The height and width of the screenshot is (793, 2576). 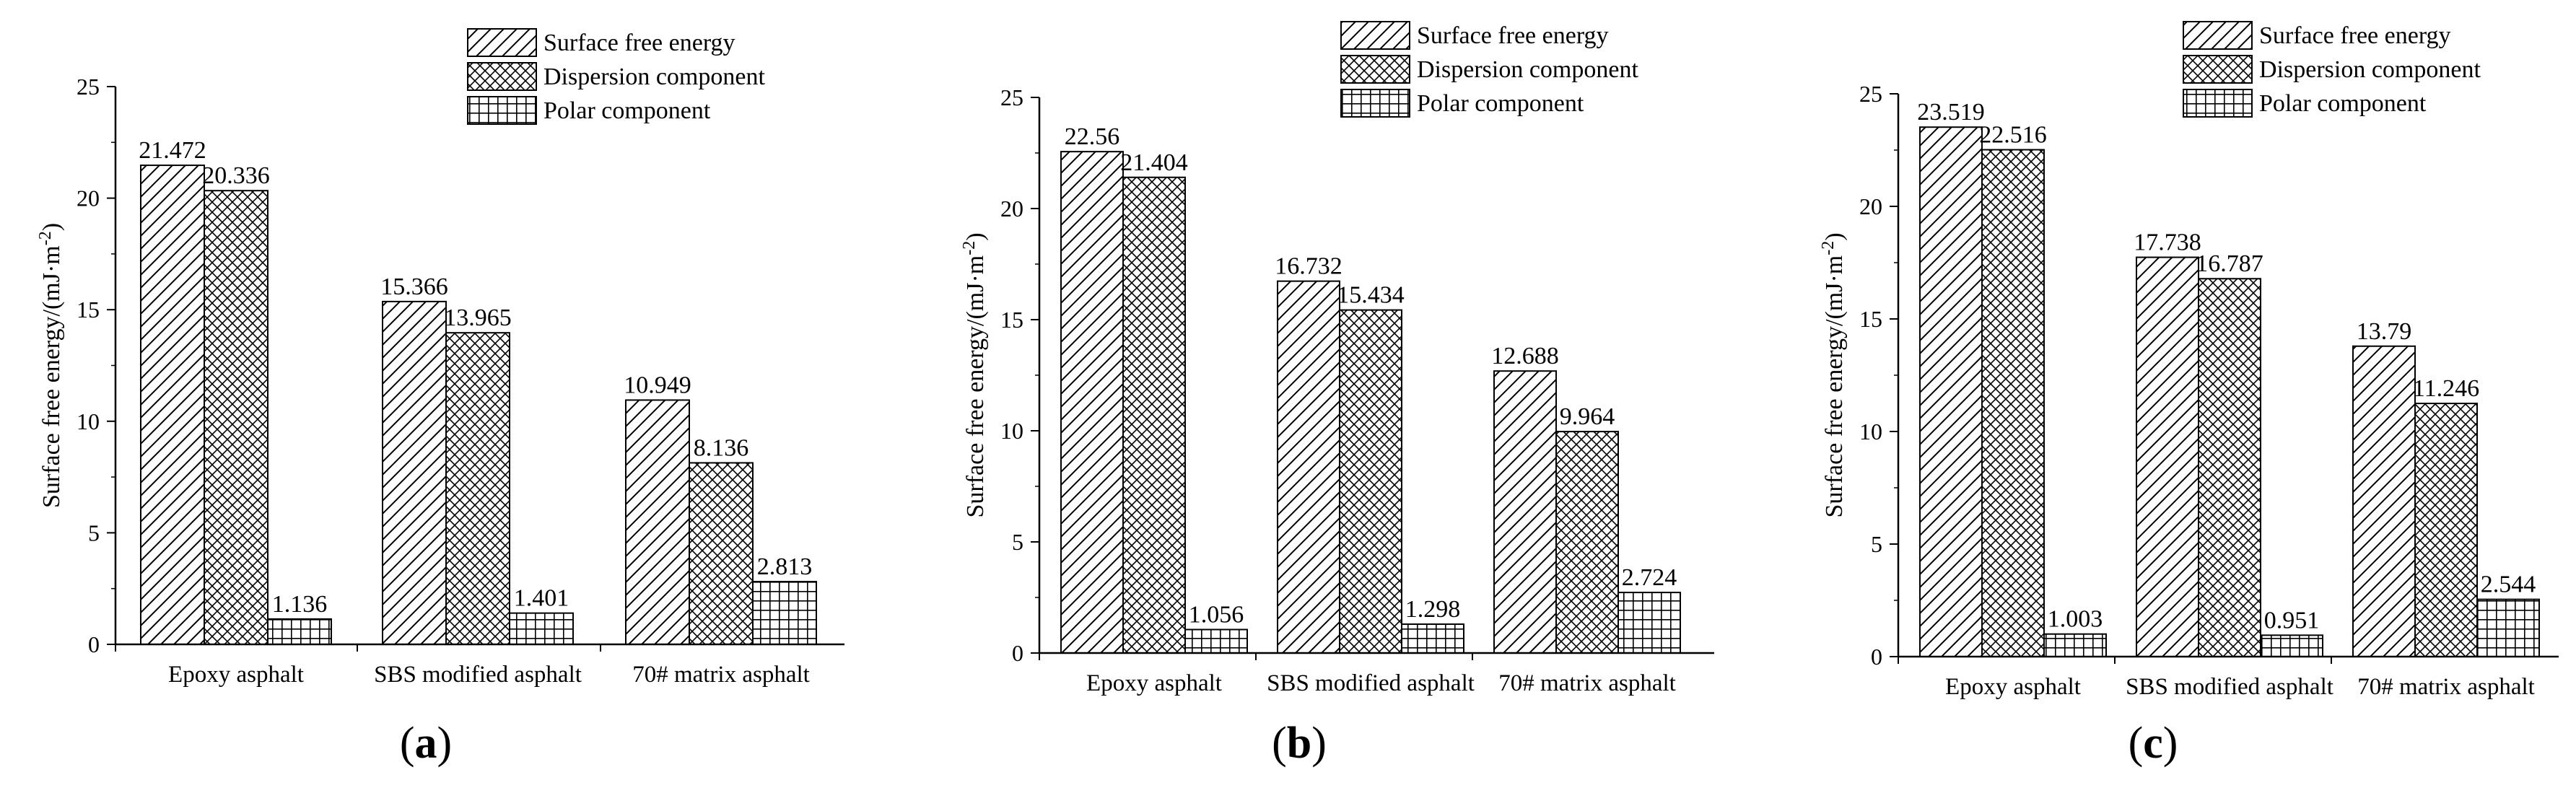 What do you see at coordinates (1951, 112) in the screenshot?
I see `data-label: 23.519` at bounding box center [1951, 112].